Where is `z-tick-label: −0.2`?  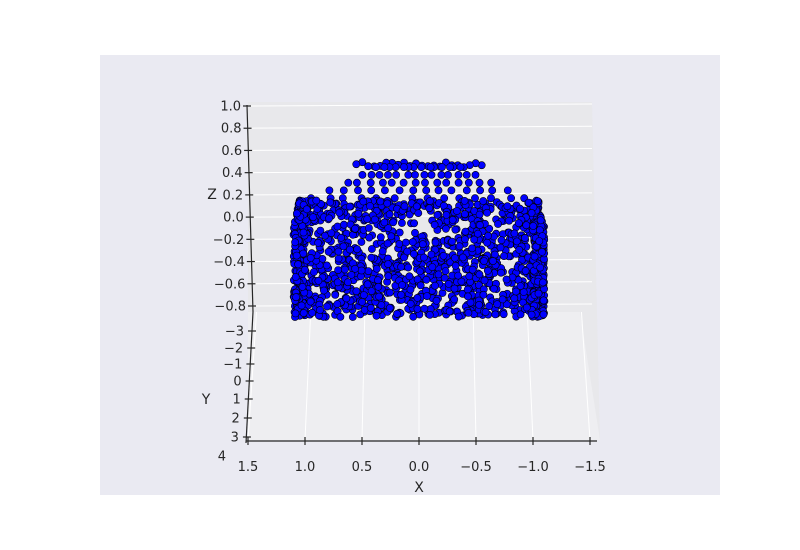
z-tick-label: −0.2 is located at coordinates (229, 240).